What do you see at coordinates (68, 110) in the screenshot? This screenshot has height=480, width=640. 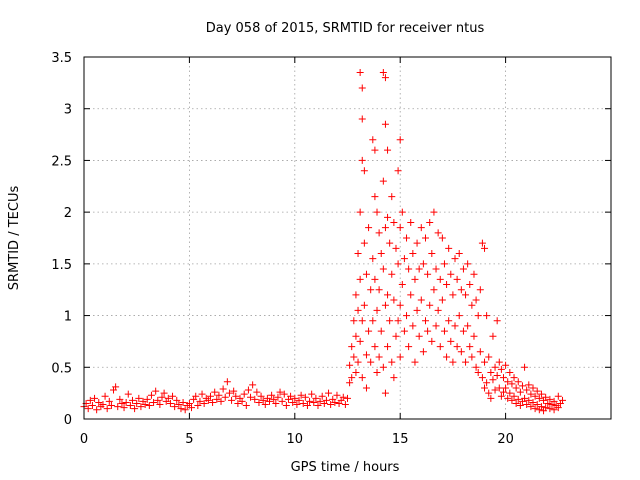 I see `y-tick-label: 3` at bounding box center [68, 110].